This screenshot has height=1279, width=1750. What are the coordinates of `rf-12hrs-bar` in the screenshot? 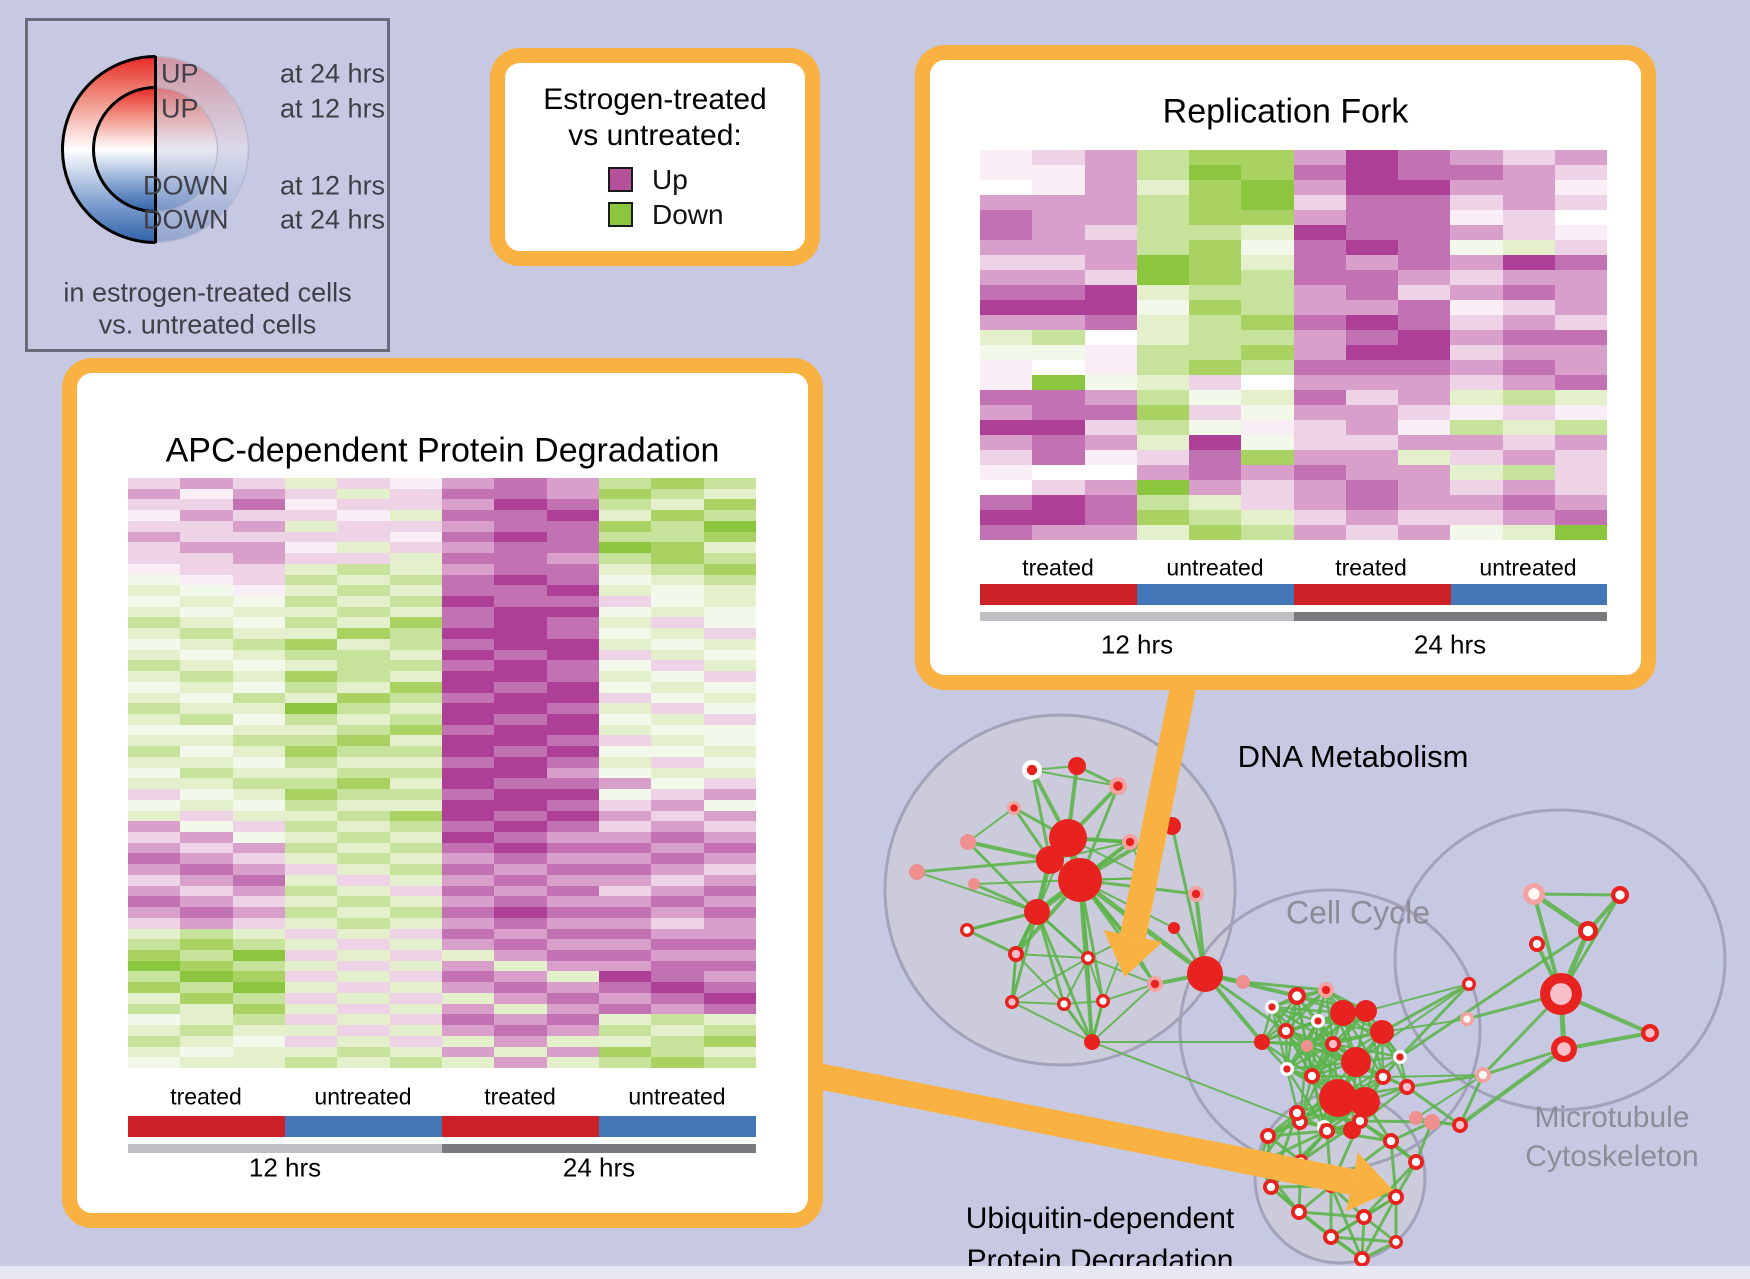 It's located at (1137, 616).